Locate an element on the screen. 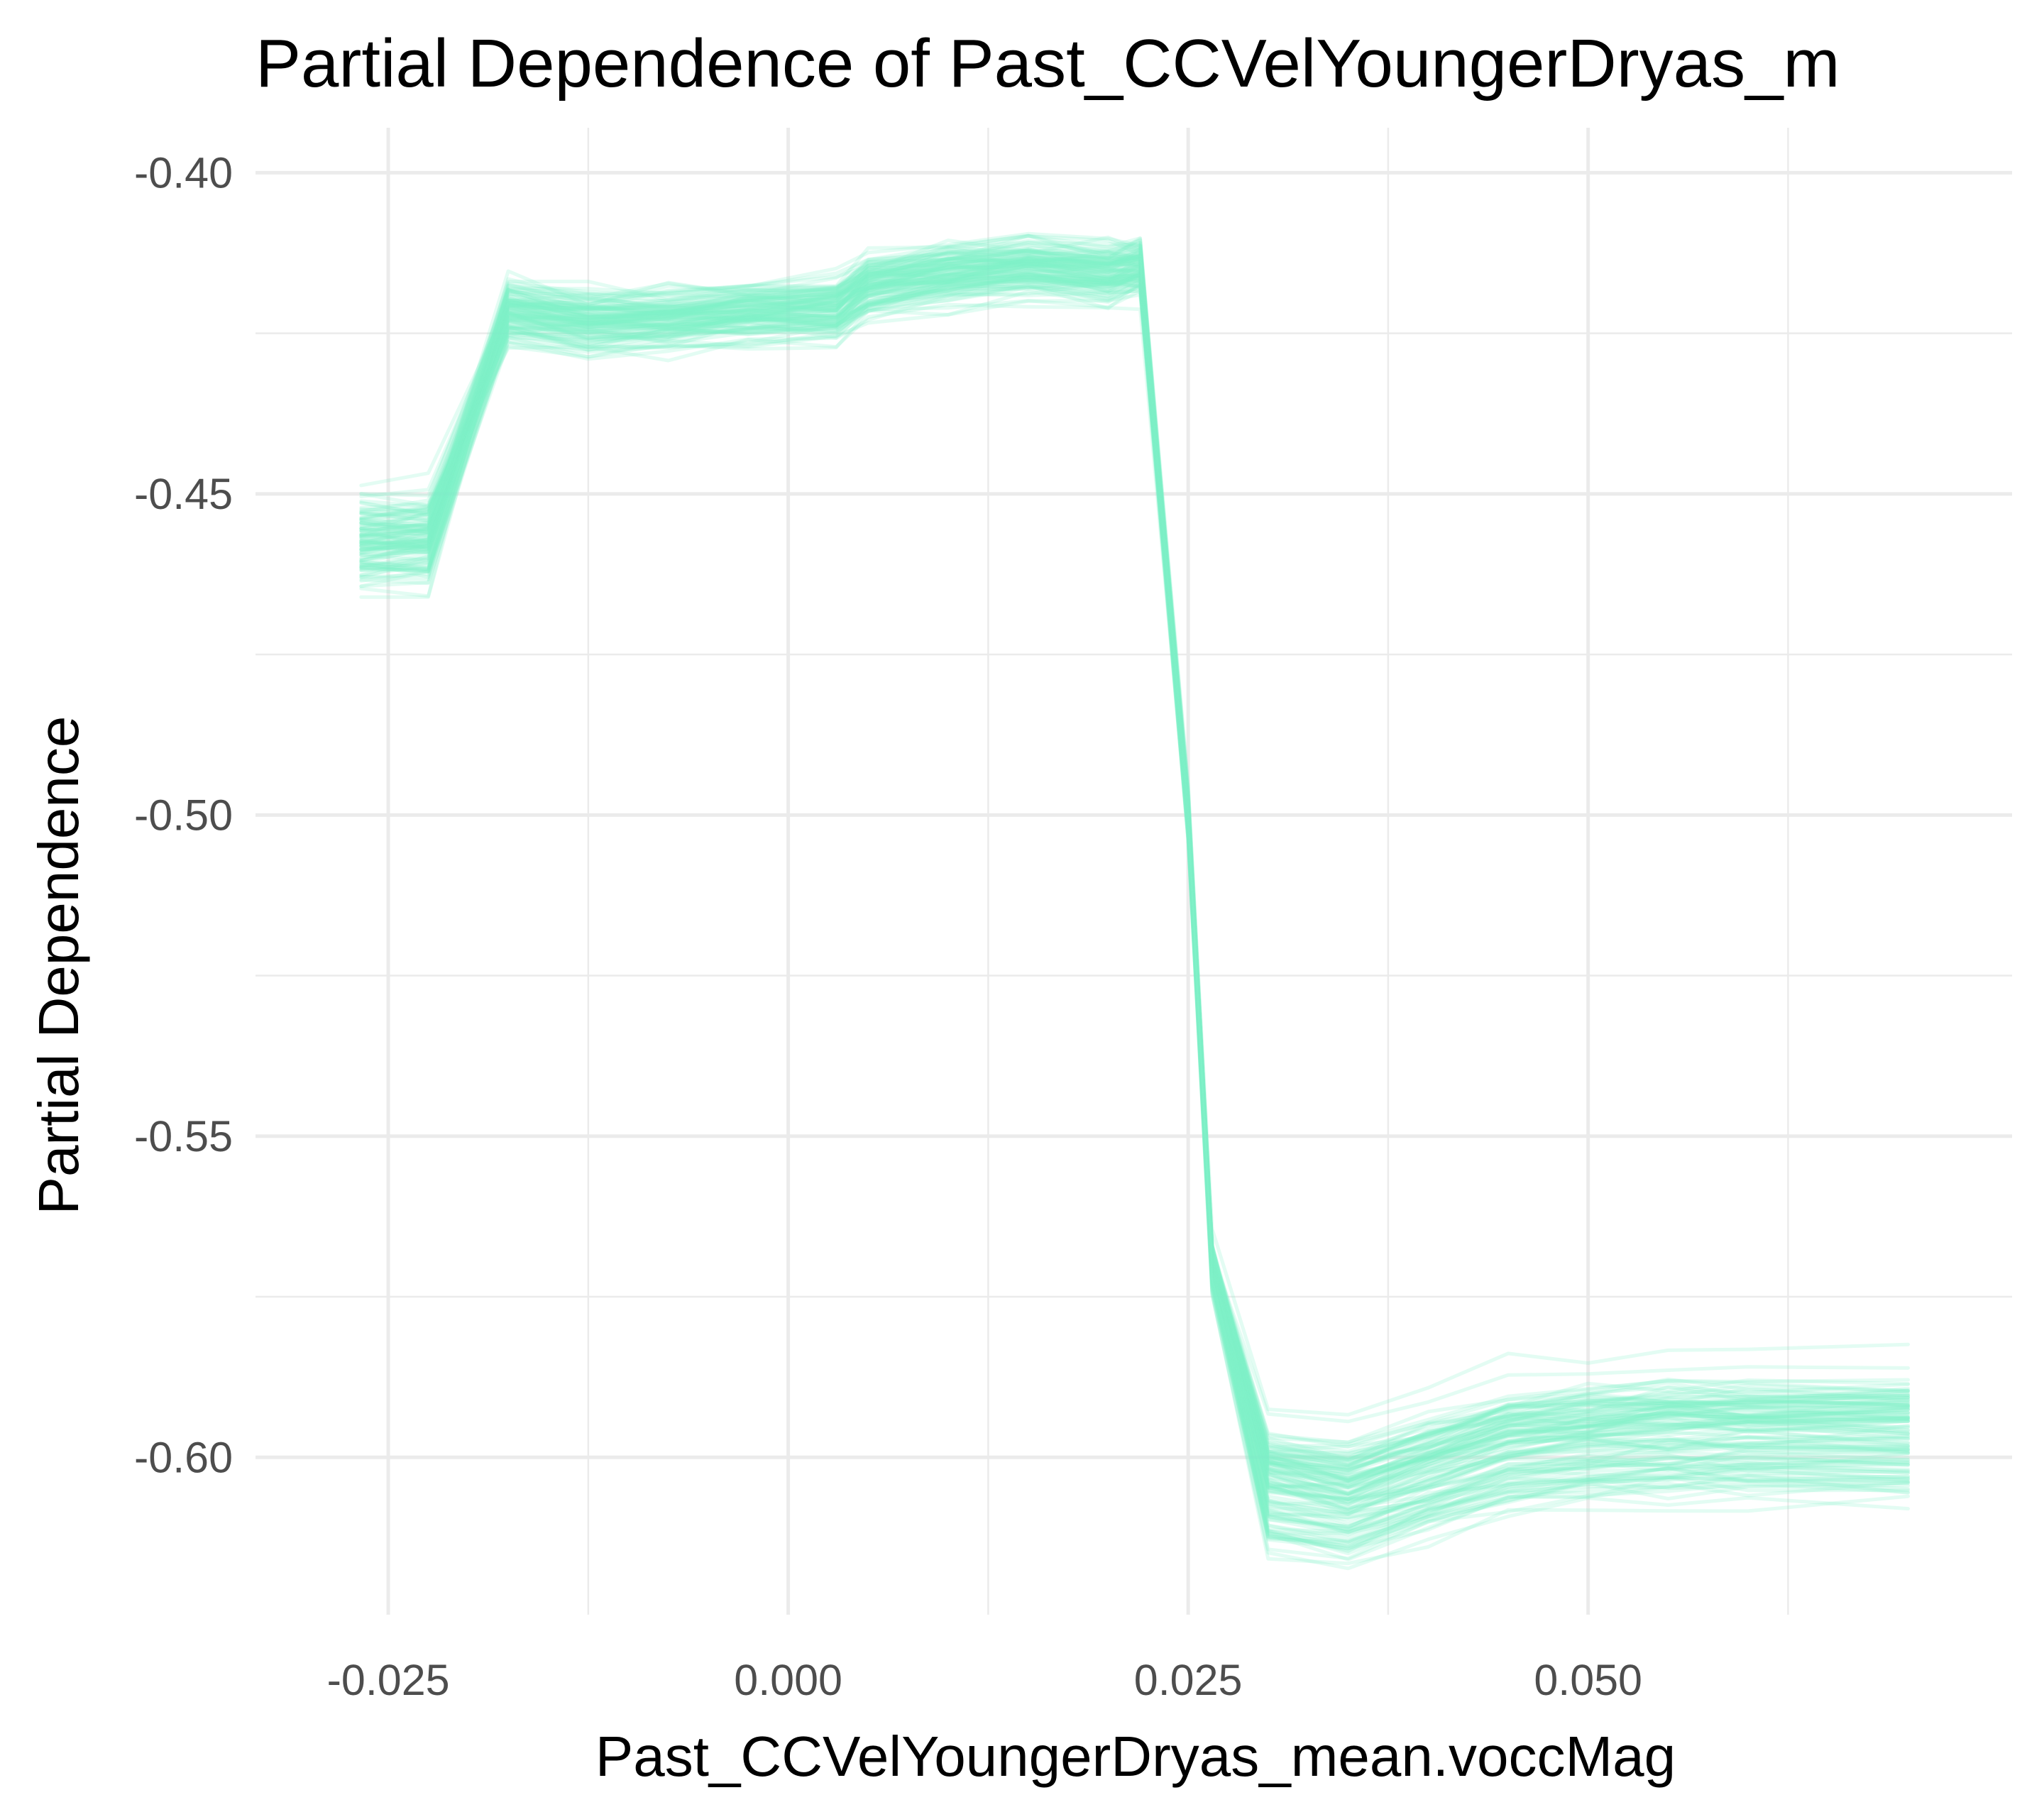  y-tick-label: -0.40 is located at coordinates (183, 172).